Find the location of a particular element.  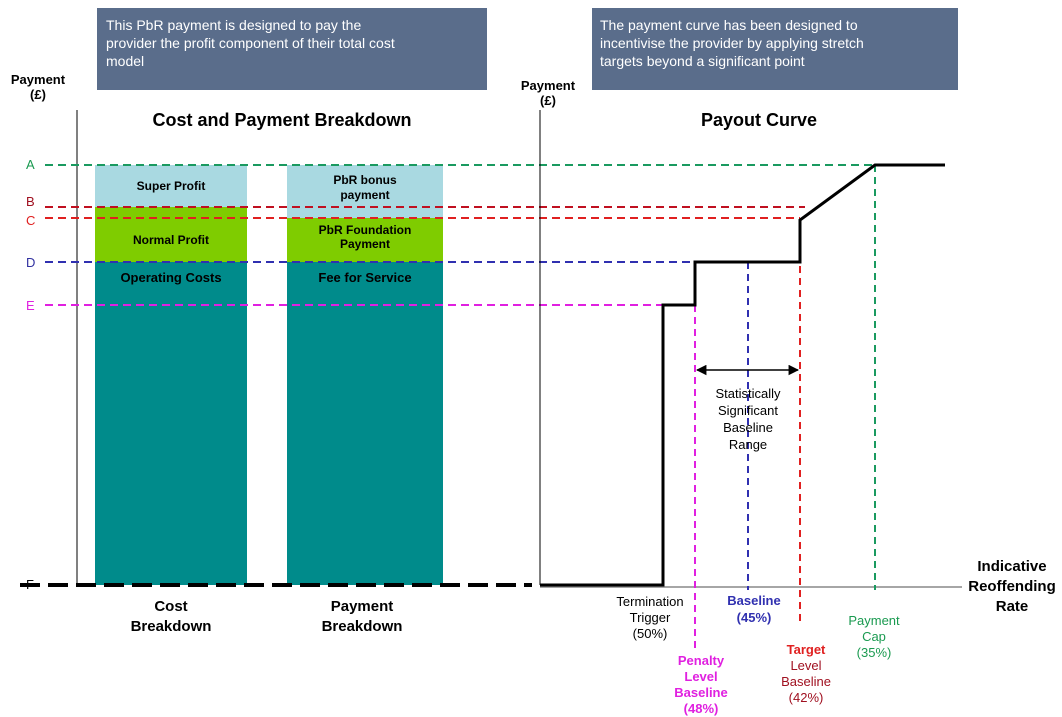

bar-label: Cost Breakdown is located at coordinates (171, 616).